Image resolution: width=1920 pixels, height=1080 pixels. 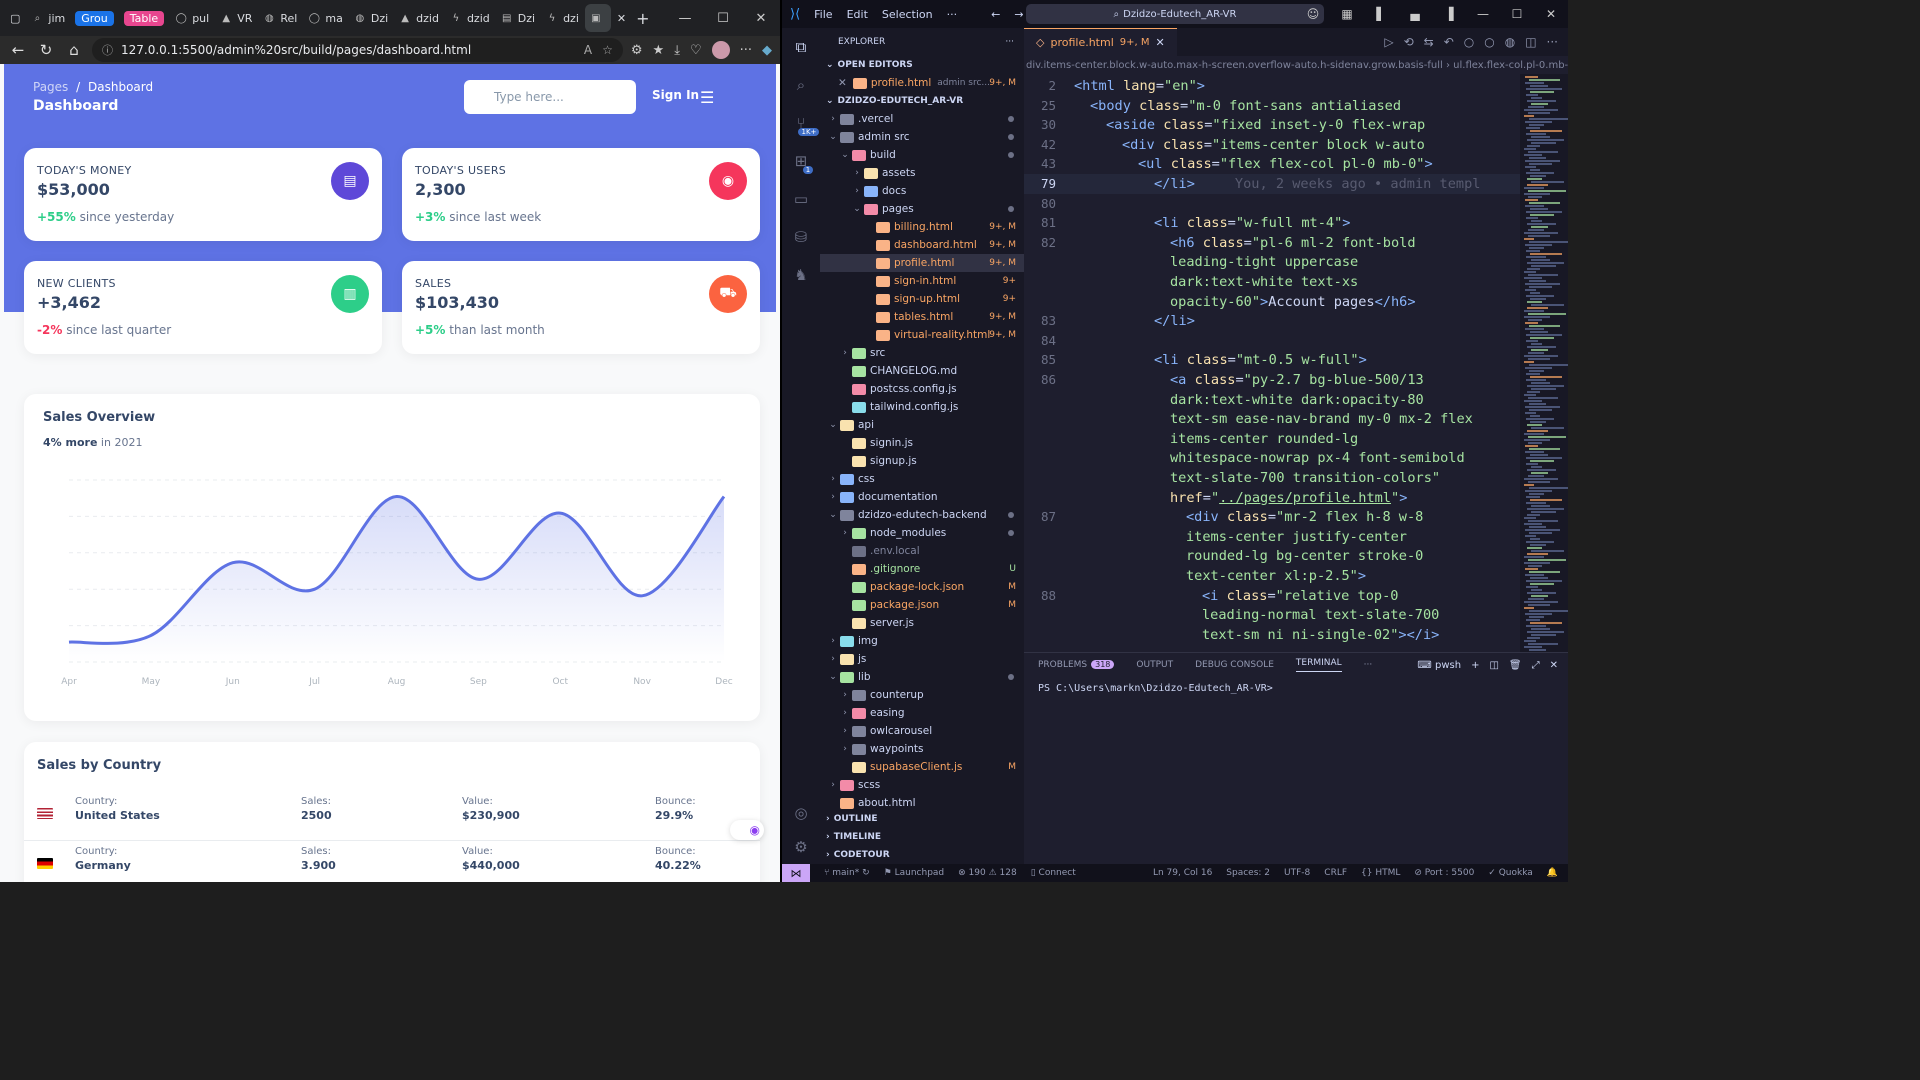 I want to click on quokka-status: ✓ Quokka, so click(x=1510, y=873).